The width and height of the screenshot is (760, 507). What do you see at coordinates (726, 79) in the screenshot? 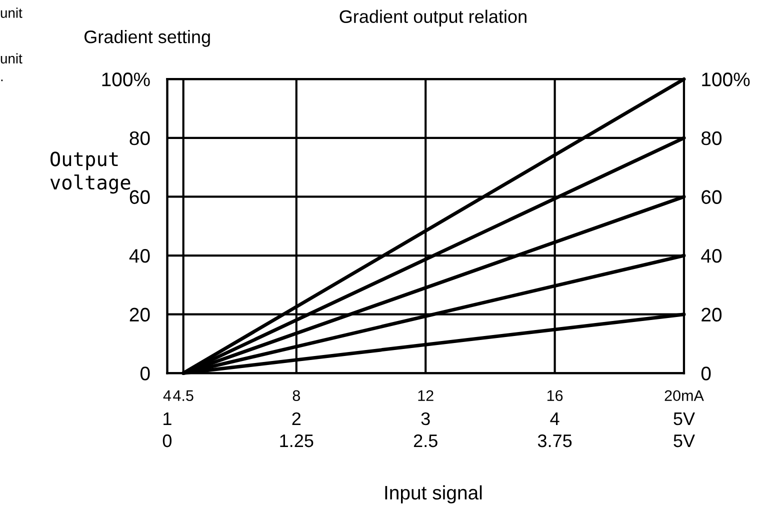
I see `y2-tick-label: 100%` at bounding box center [726, 79].